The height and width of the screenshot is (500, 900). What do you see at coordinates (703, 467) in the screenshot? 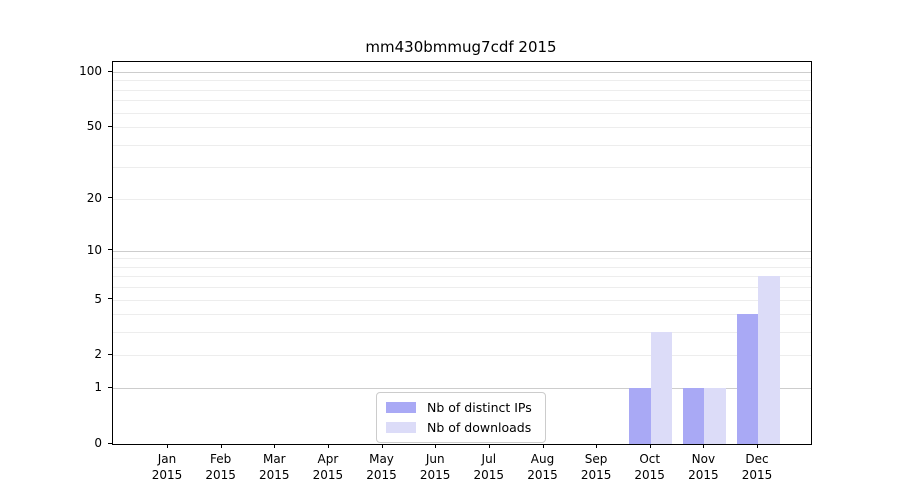
I see `x-tick-label: Nov 2015` at bounding box center [703, 467].